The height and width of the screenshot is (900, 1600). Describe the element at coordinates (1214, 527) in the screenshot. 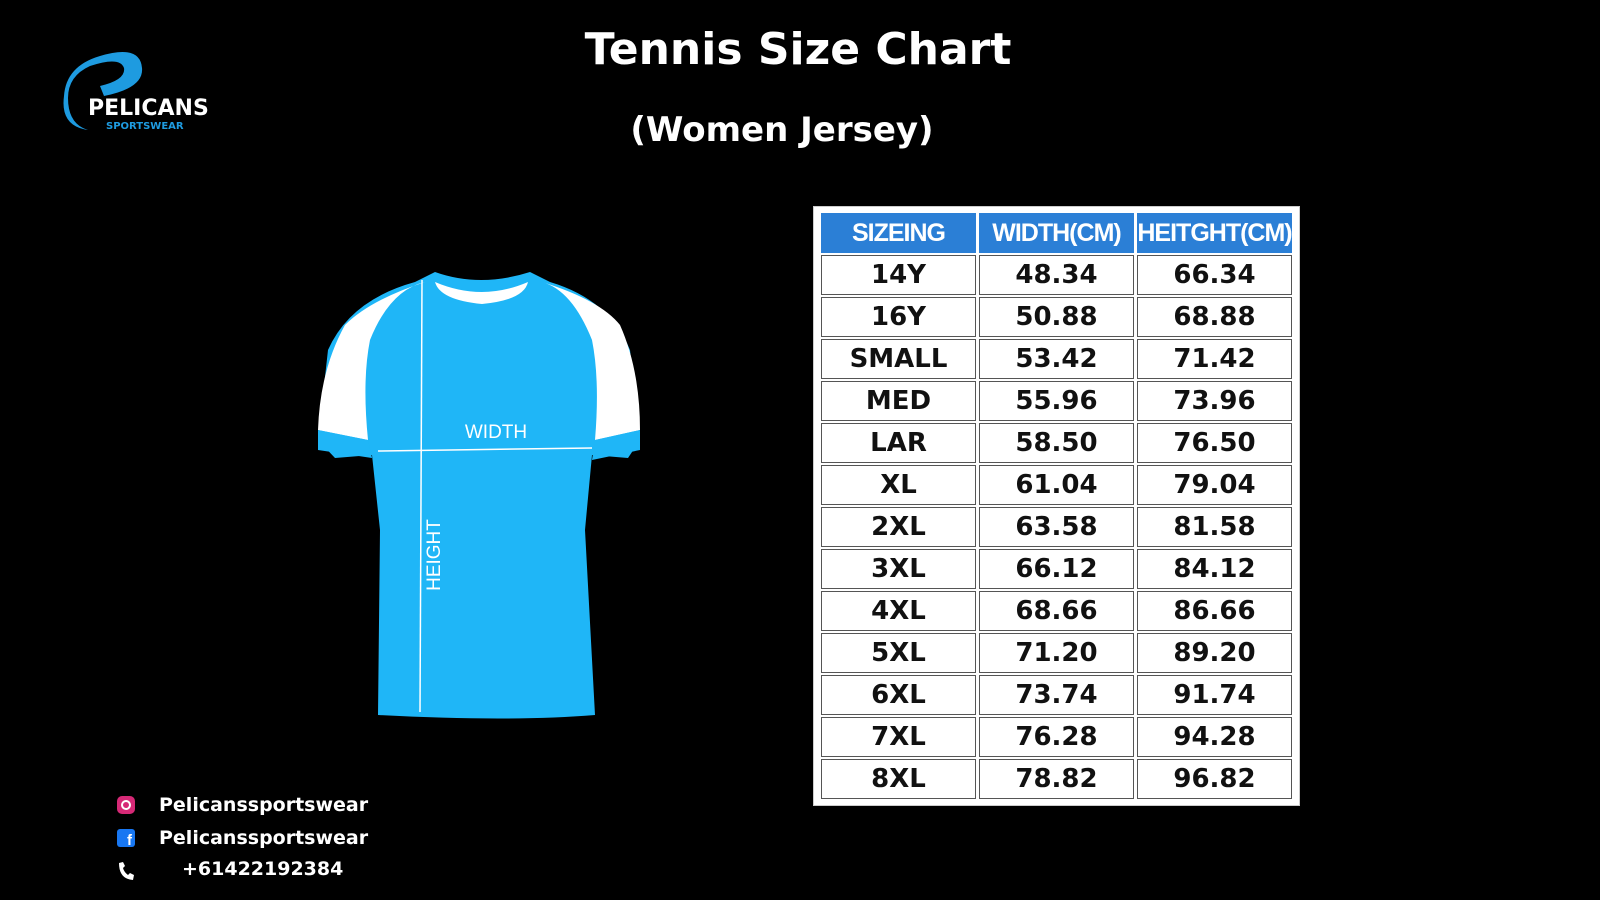

I see `table-cell: 81.58` at that location.